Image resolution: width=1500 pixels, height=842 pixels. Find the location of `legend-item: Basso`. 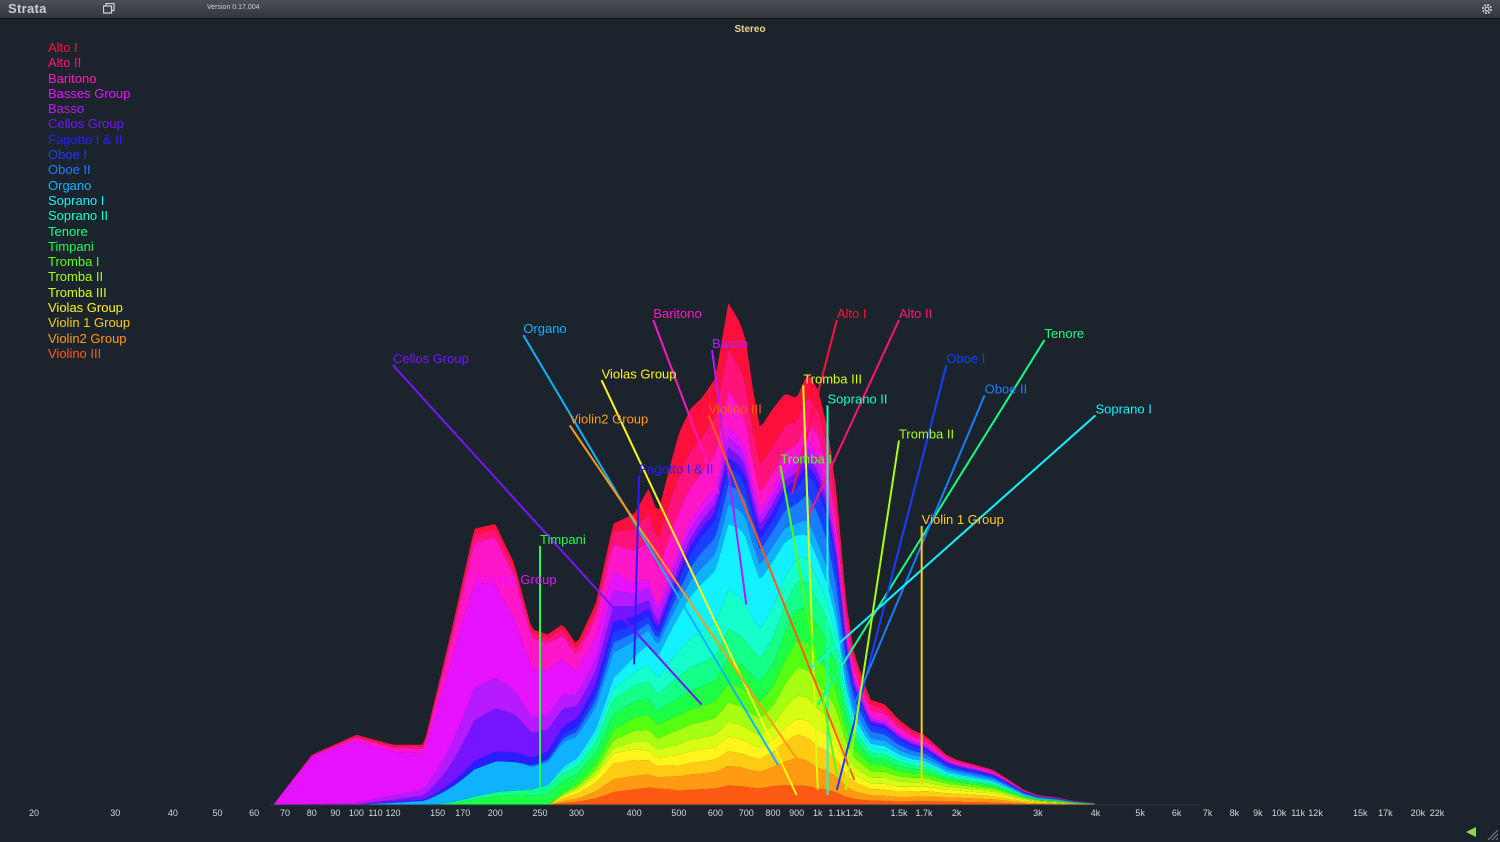

legend-item: Basso is located at coordinates (66, 109).